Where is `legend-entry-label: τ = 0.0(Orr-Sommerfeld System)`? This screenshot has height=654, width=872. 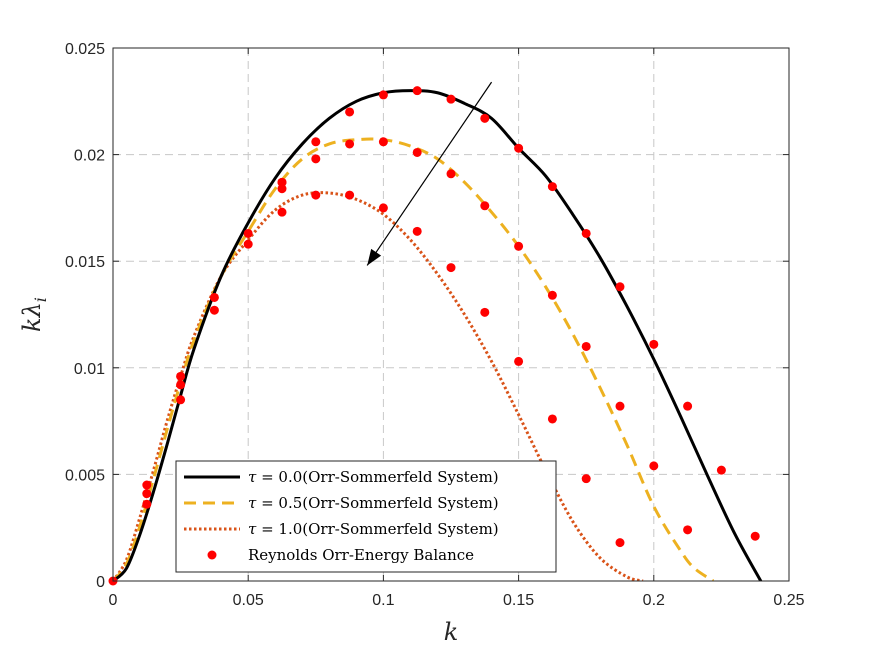
legend-entry-label: τ = 0.0(Orr-Sommerfeld System) is located at coordinates (373, 477).